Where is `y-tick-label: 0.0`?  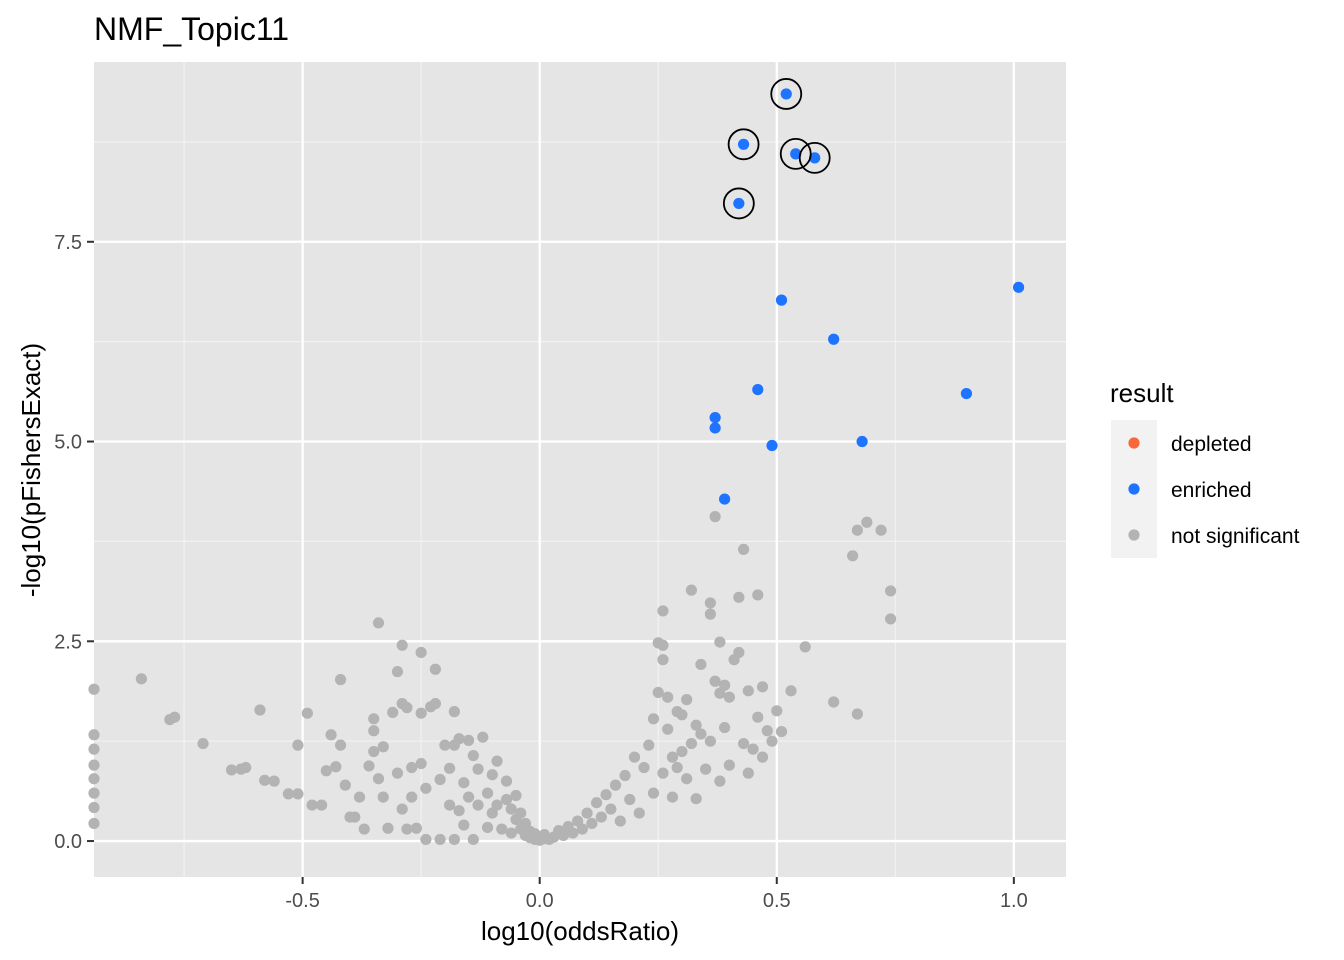 y-tick-label: 0.0 is located at coordinates (68, 842).